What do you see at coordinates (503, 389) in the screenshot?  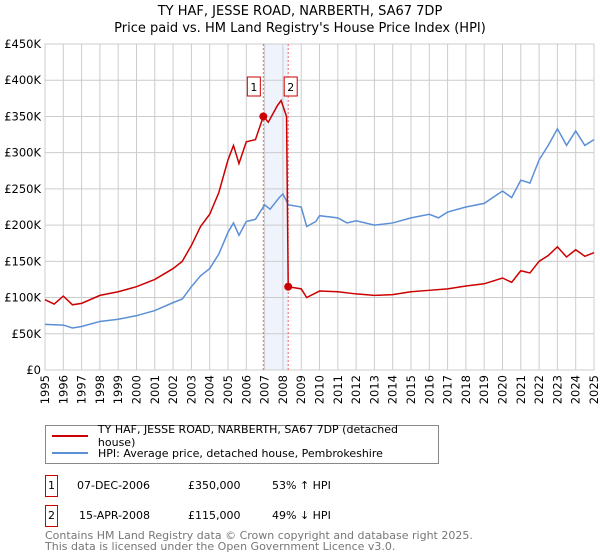 I see `x-tick-label: 2020` at bounding box center [503, 389].